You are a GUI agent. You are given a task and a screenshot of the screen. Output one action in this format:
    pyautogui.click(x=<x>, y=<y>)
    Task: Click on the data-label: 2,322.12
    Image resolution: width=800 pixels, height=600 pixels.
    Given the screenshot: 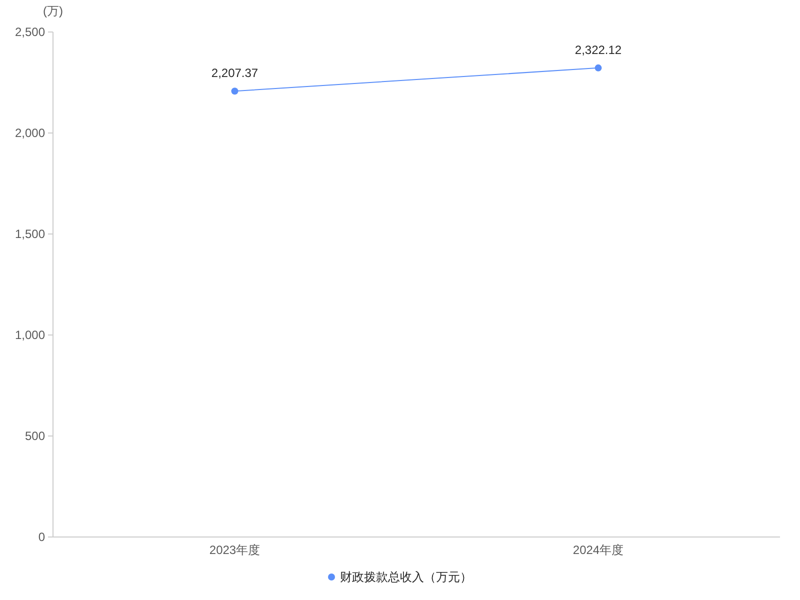 What is the action you would take?
    pyautogui.click(x=598, y=49)
    